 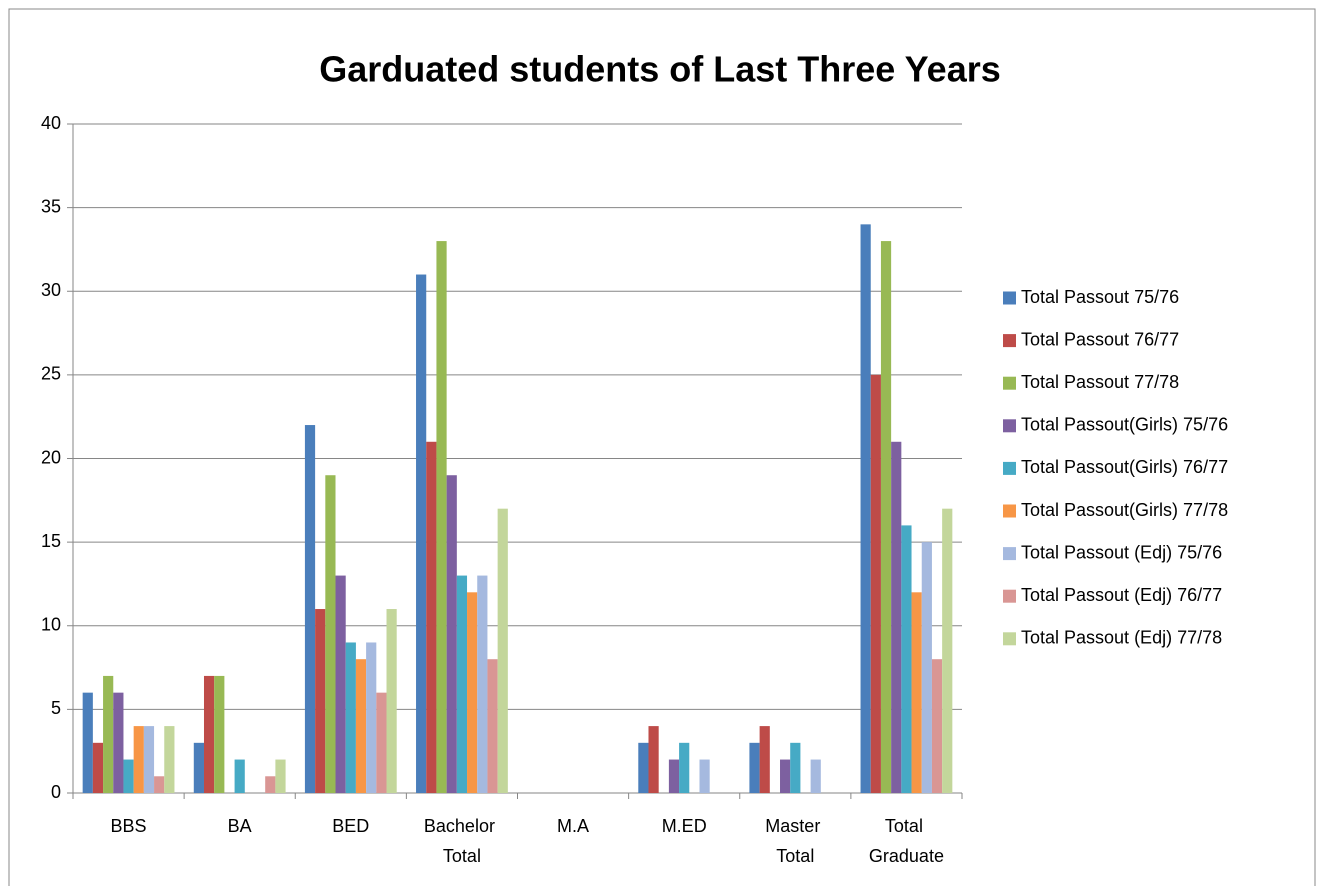 What do you see at coordinates (129, 826) in the screenshot?
I see `x-tick-label: BBS` at bounding box center [129, 826].